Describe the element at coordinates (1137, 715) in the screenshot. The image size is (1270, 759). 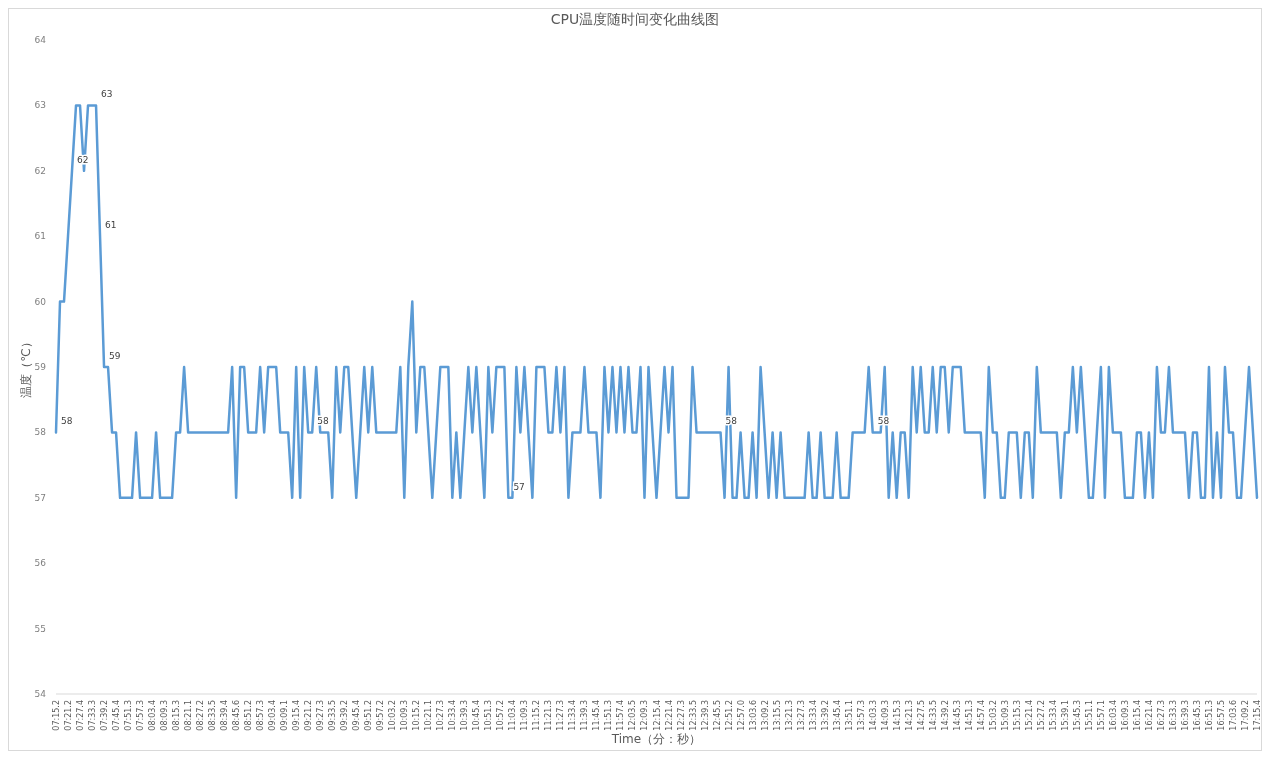
I see `x-tick-label: 16:15.4` at that location.